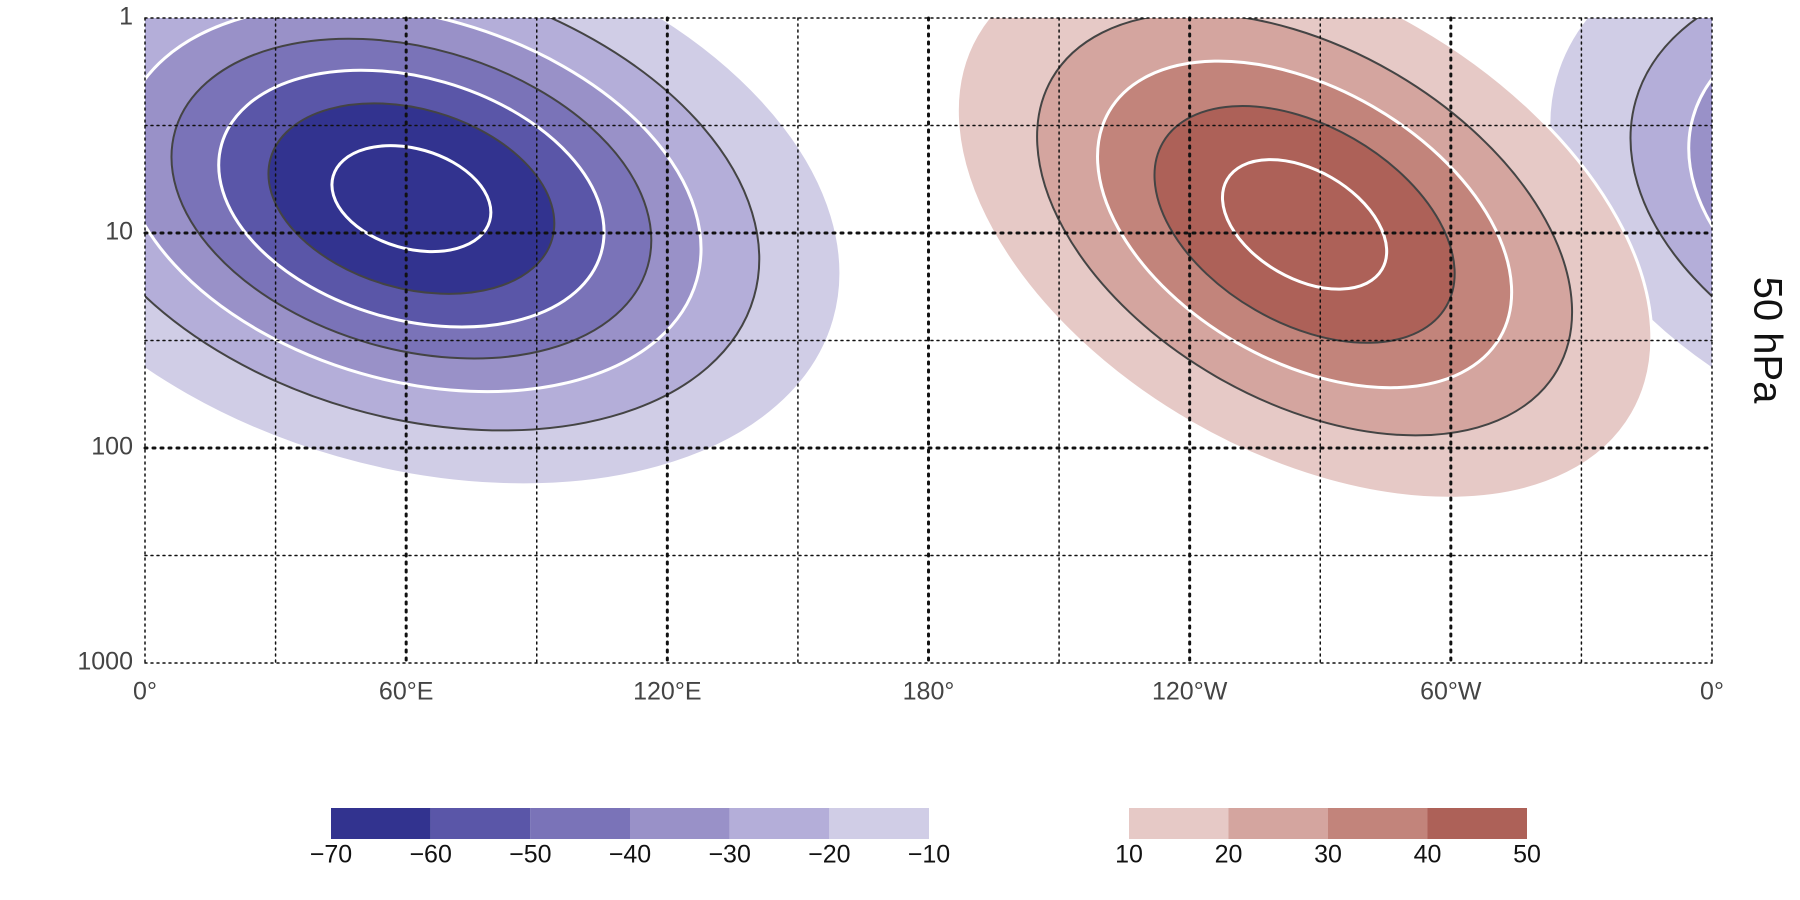 This screenshot has width=1800, height=900. I want to click on x-tick-label: 120°E, so click(667, 692).